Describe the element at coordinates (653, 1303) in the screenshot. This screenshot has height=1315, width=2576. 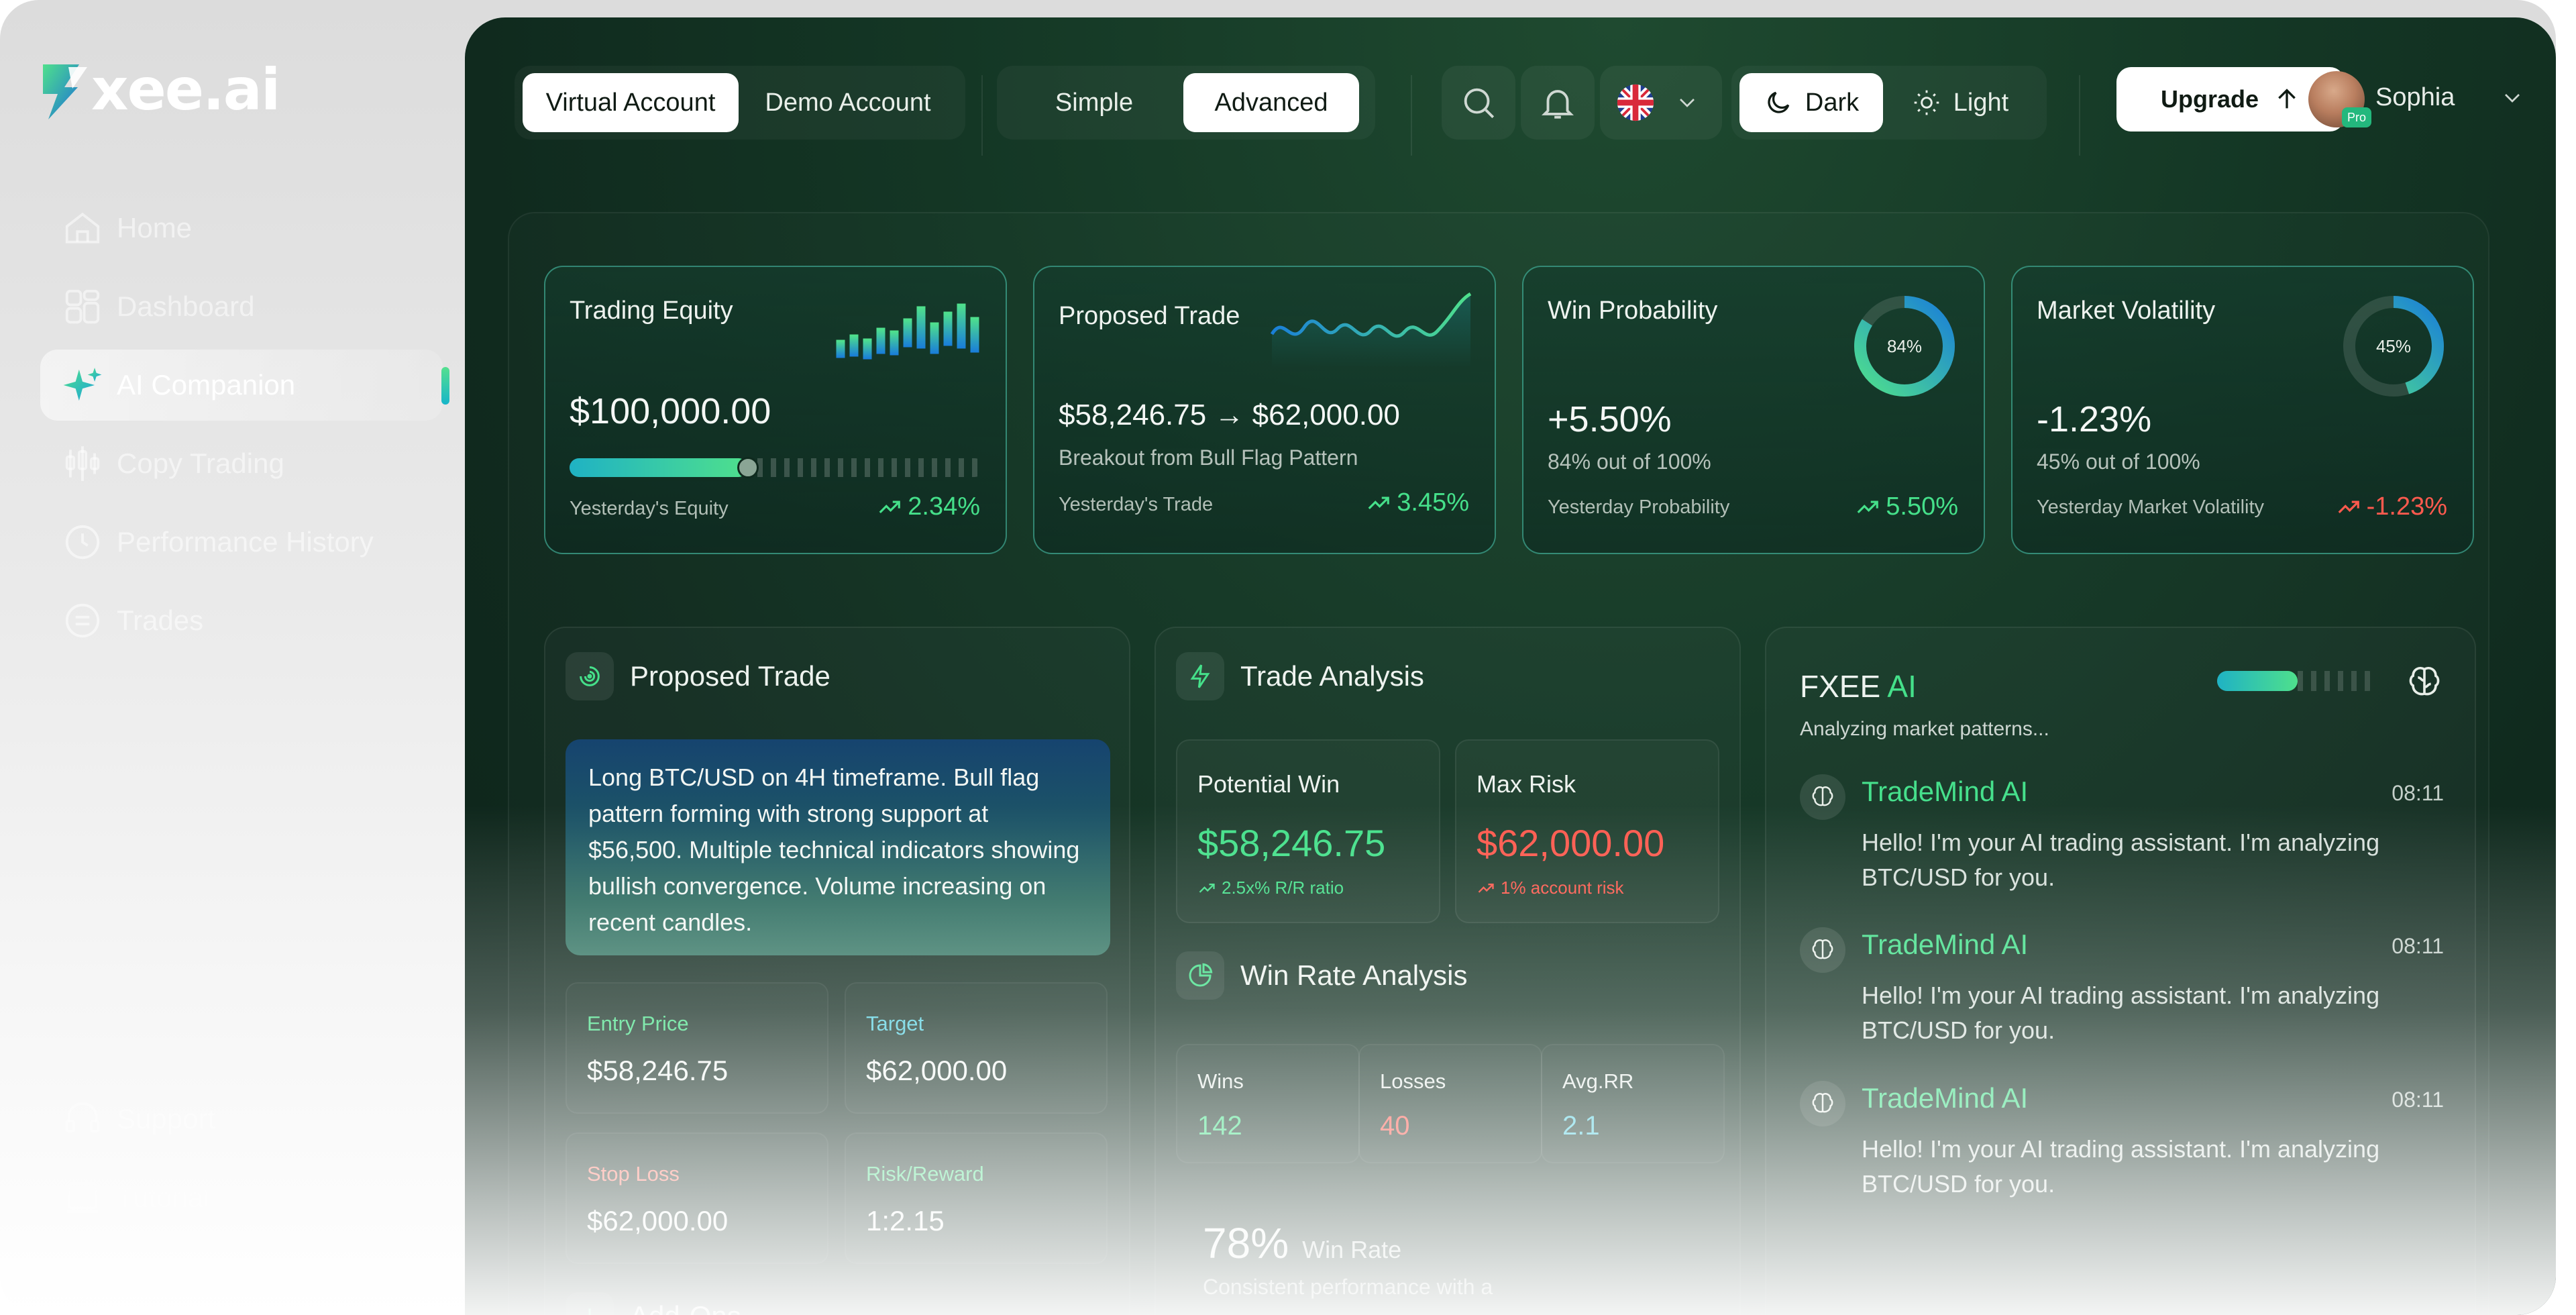
I see `add-ons-section: Add-Ons` at that location.